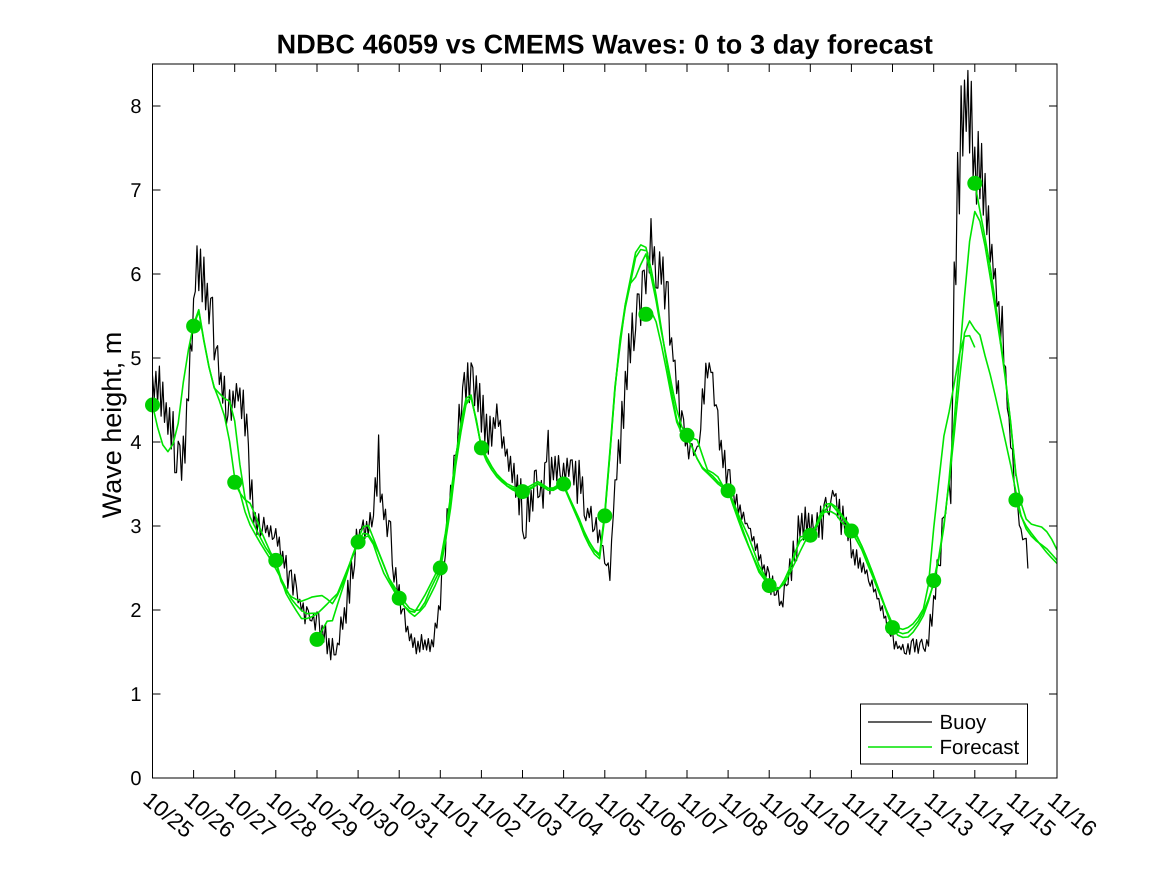  Describe the element at coordinates (962, 722) in the screenshot. I see `svg-text: Buoy` at that location.